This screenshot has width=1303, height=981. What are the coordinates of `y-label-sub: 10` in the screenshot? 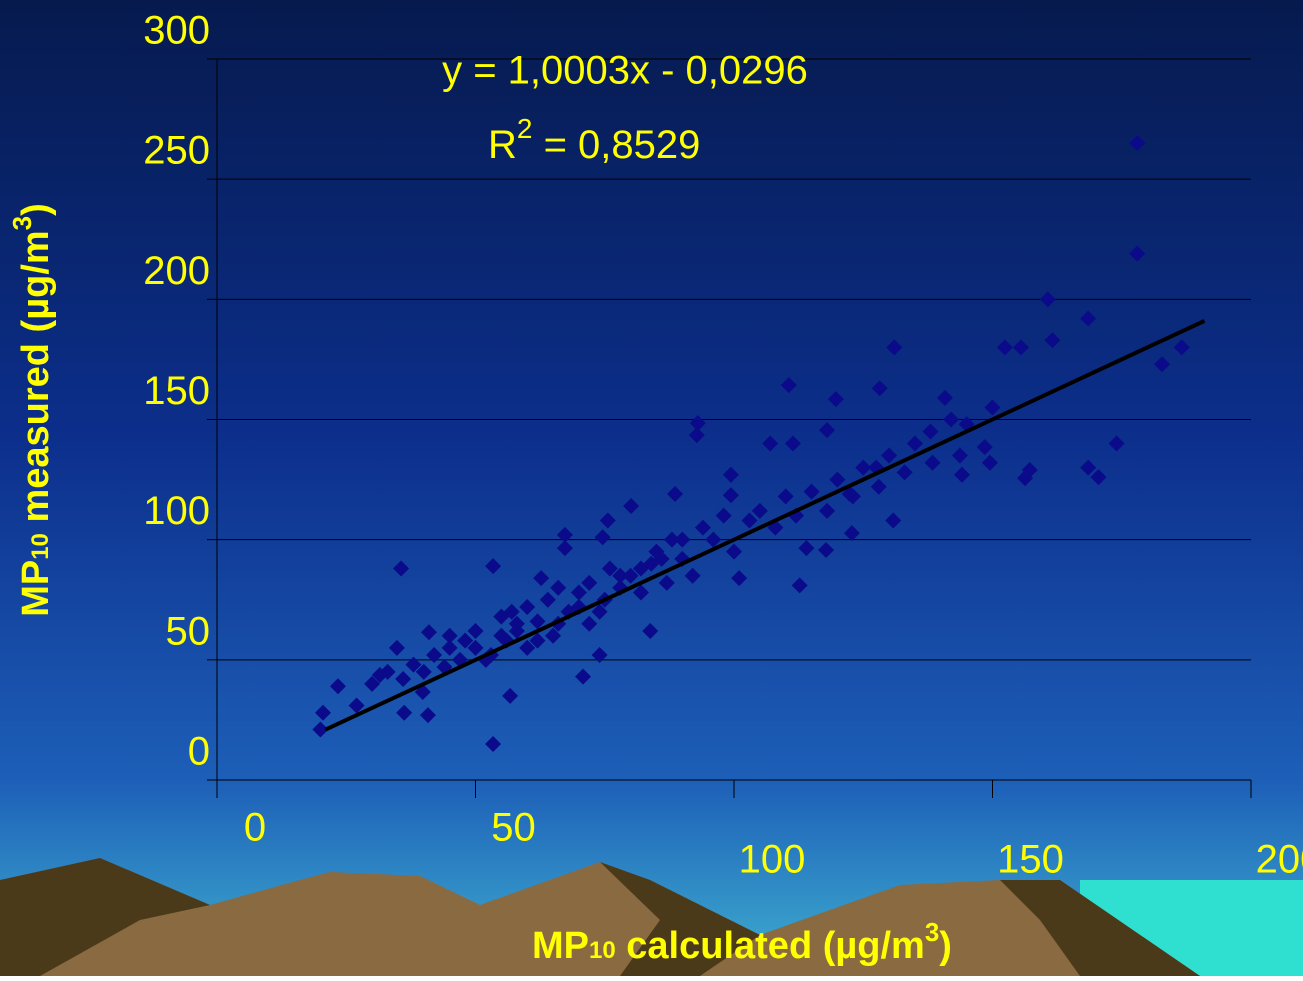 It's located at (40, 546).